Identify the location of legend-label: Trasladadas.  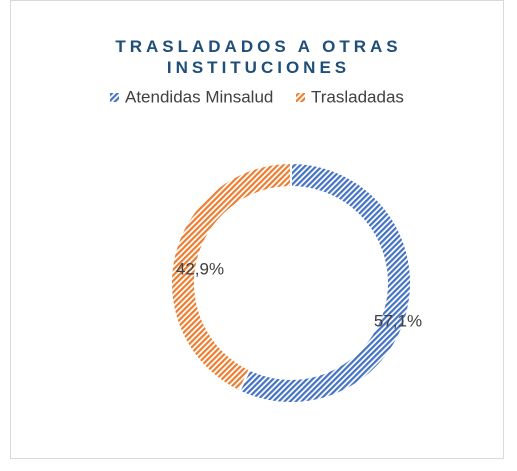
(357, 96).